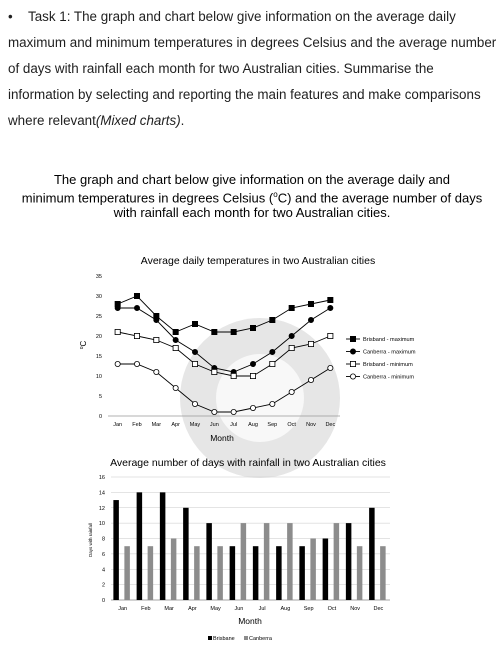  Describe the element at coordinates (122, 609) in the screenshot. I see `bar-chart-xtick: Jan` at that location.